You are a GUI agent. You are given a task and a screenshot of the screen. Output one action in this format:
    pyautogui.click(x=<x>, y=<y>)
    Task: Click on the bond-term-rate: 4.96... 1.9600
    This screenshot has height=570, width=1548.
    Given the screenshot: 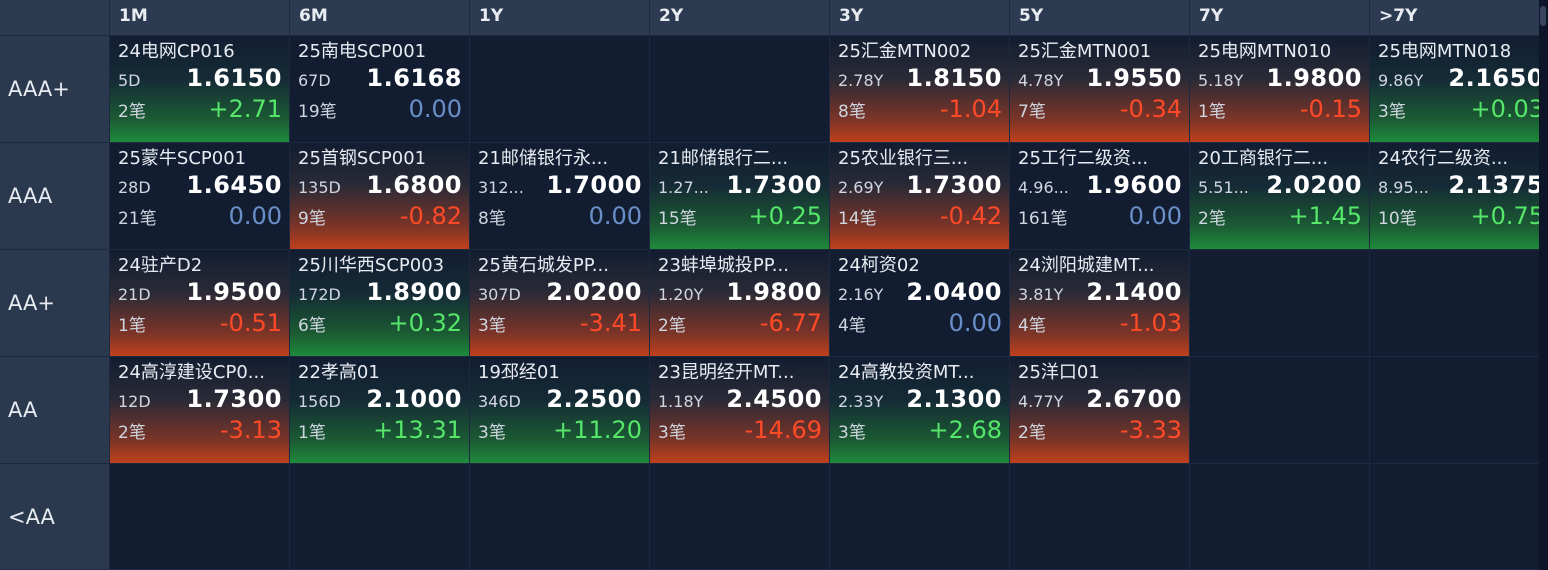 What is the action you would take?
    pyautogui.click(x=1100, y=186)
    